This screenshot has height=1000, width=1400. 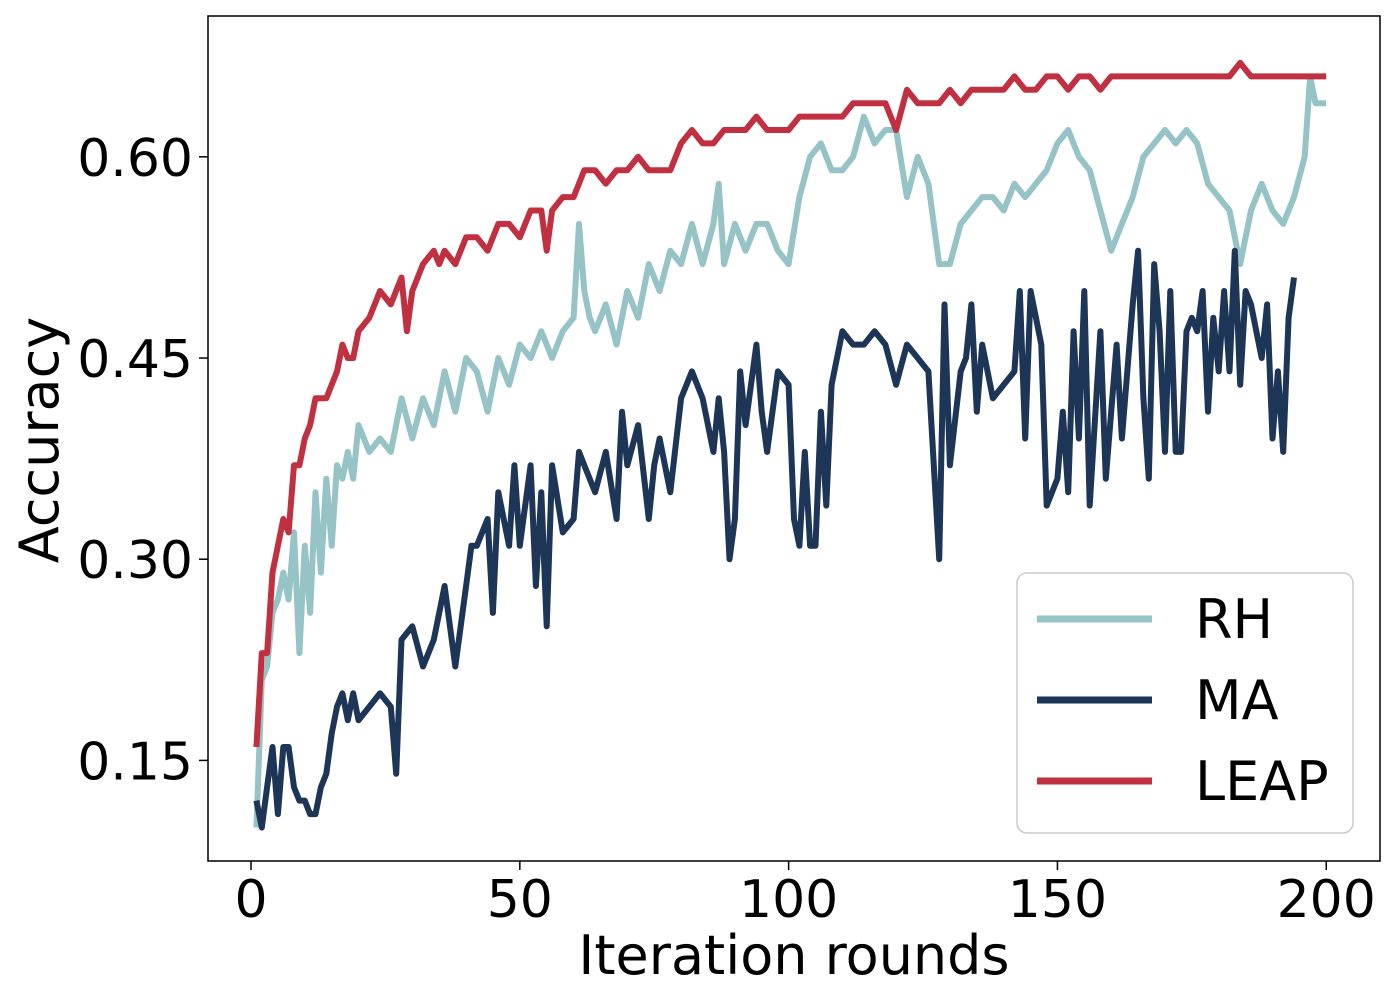 I want to click on x-axis-title: Iteration rounds, so click(x=793, y=955).